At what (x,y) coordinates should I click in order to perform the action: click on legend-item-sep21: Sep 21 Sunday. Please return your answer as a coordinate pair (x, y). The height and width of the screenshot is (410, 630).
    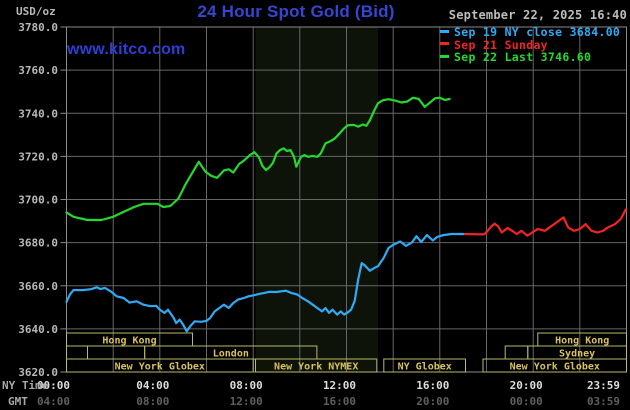
    Looking at the image, I should click on (530, 44).